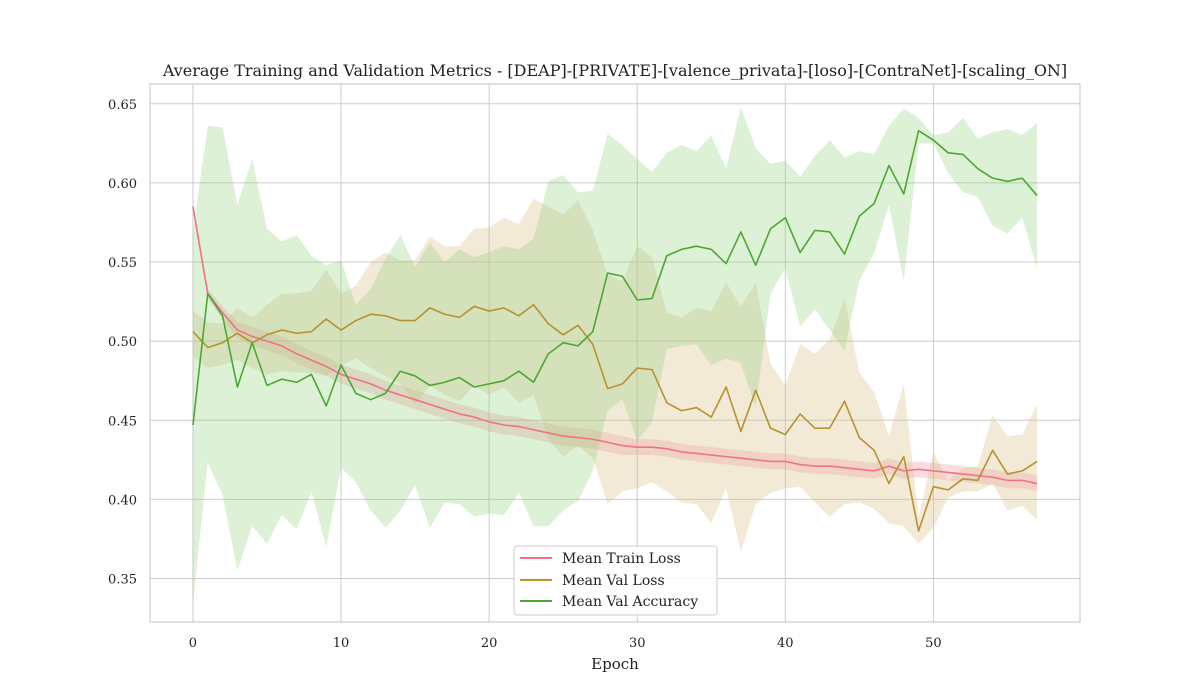 This screenshot has width=1200, height=700. I want to click on y-tick-label: 0.35, so click(122, 579).